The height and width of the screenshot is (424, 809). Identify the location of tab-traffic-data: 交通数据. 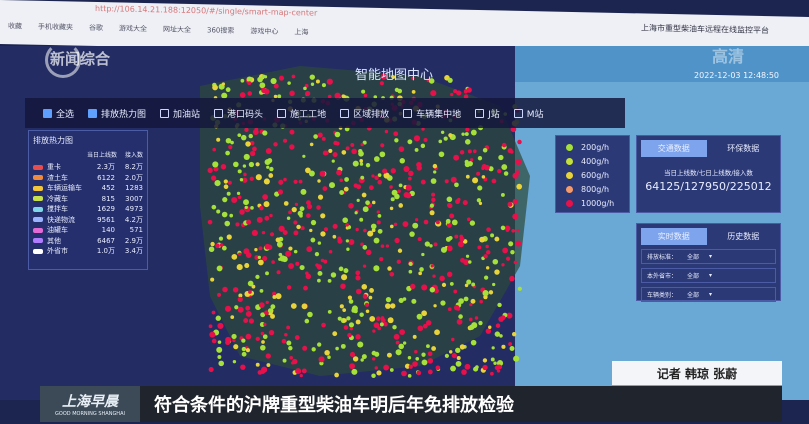
(674, 148).